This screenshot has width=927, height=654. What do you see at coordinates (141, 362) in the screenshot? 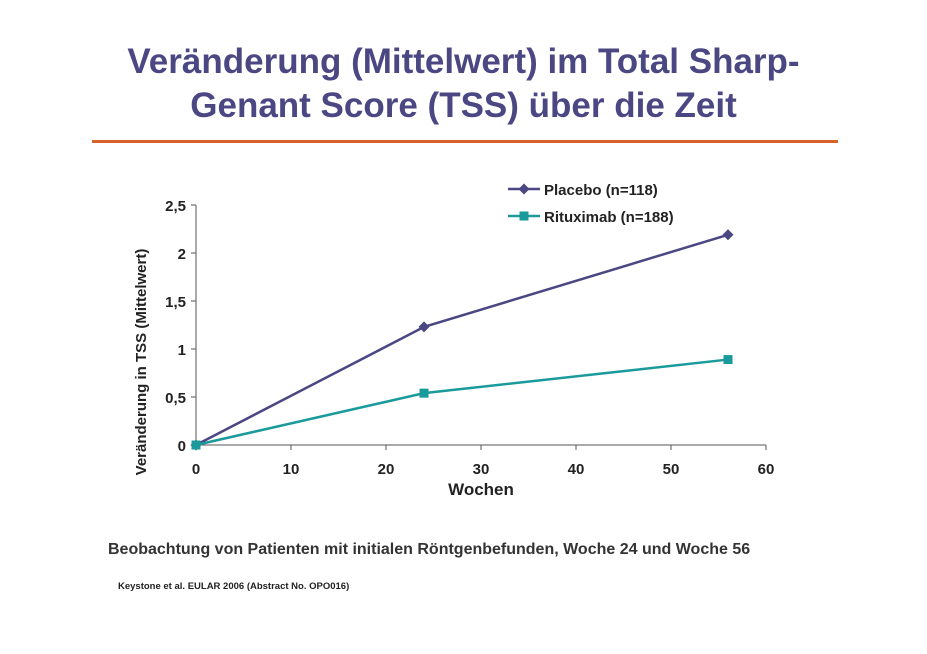
I see `y-axis-label: Veränderung in TSS (Mittelwert)` at bounding box center [141, 362].